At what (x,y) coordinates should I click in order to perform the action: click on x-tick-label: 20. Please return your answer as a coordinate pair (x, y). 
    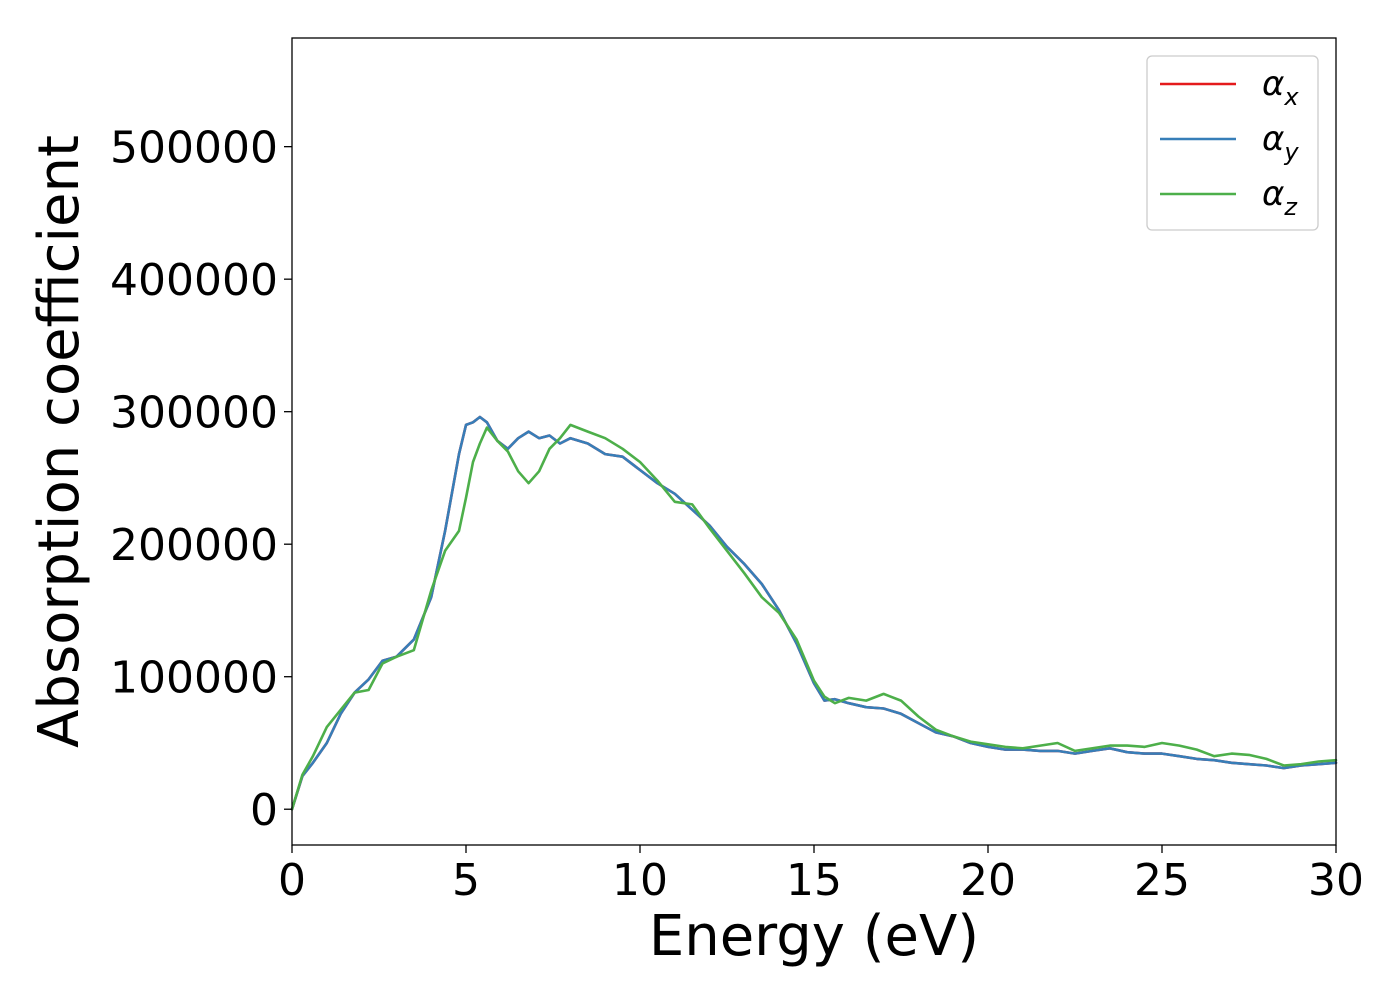
    Looking at the image, I should click on (988, 880).